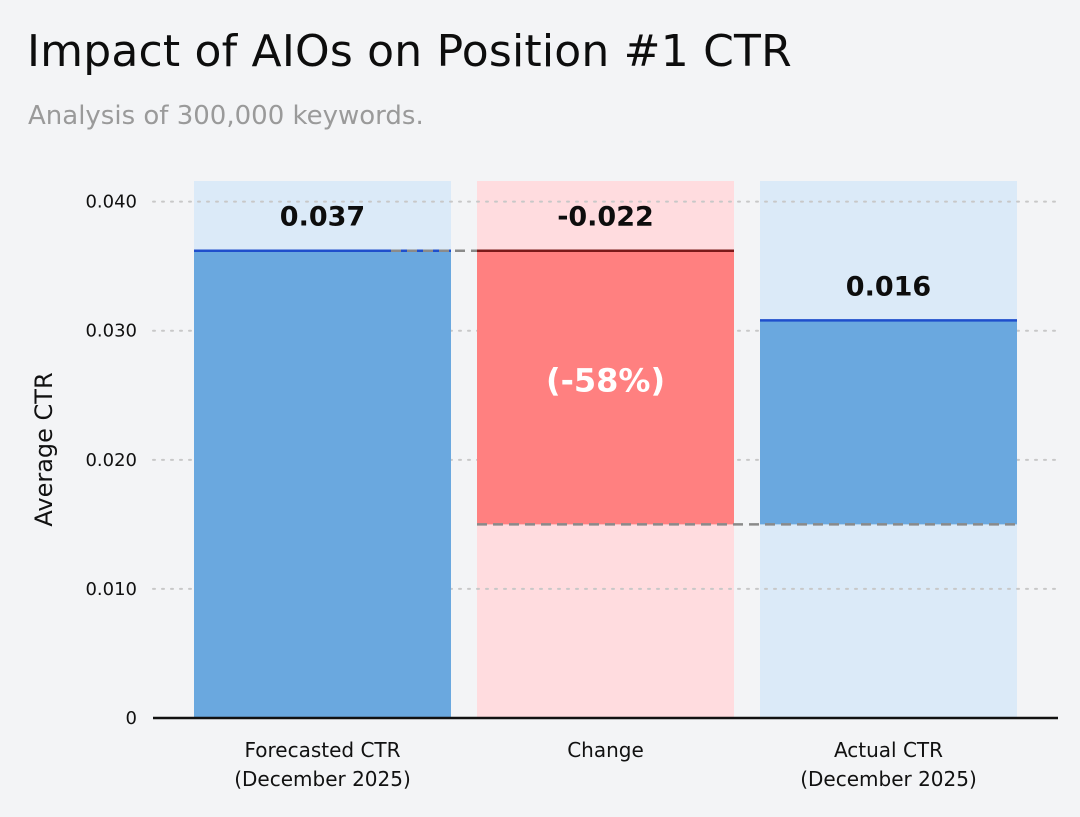 The height and width of the screenshot is (817, 1080). What do you see at coordinates (888, 286) in the screenshot?
I see `data-label: 0.016` at bounding box center [888, 286].